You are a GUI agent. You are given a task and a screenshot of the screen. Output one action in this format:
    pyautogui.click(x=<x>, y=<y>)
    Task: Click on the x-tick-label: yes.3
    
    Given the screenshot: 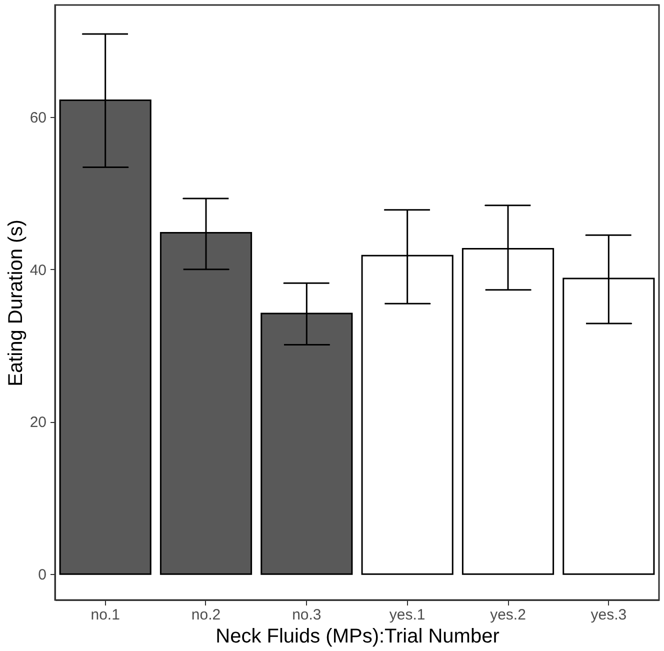 What is the action you would take?
    pyautogui.click(x=608, y=615)
    